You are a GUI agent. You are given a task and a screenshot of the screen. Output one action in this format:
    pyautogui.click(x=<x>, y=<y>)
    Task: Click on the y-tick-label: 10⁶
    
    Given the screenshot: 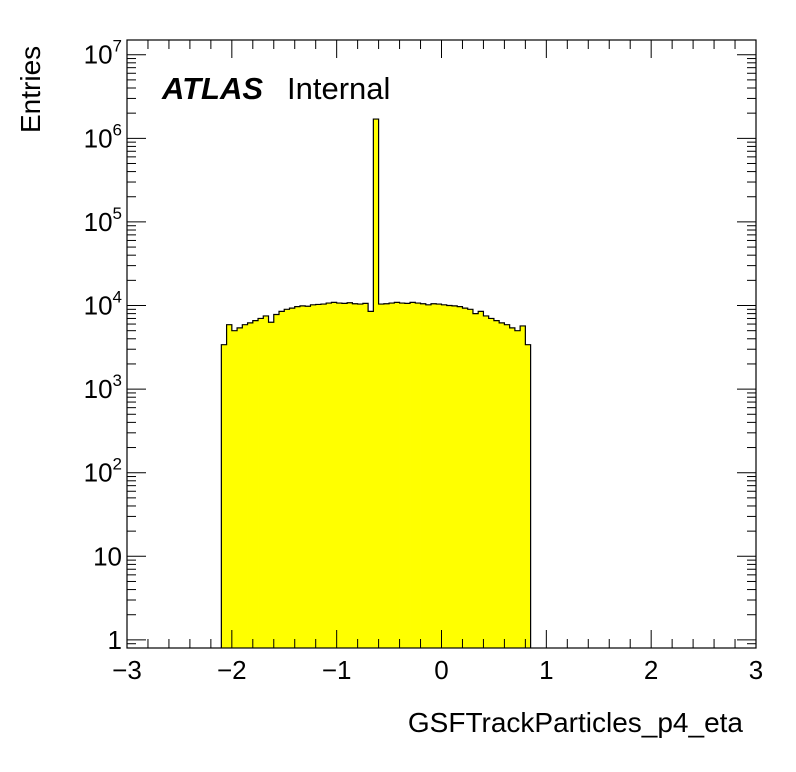 What is the action you would take?
    pyautogui.click(x=103, y=136)
    